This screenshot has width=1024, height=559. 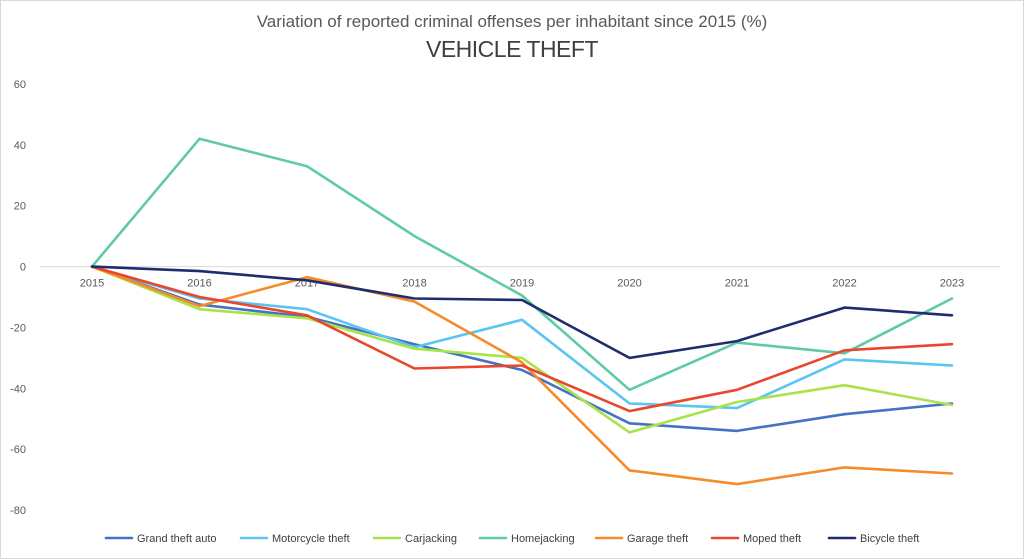 What do you see at coordinates (20, 207) in the screenshot?
I see `y-tick-label: 20` at bounding box center [20, 207].